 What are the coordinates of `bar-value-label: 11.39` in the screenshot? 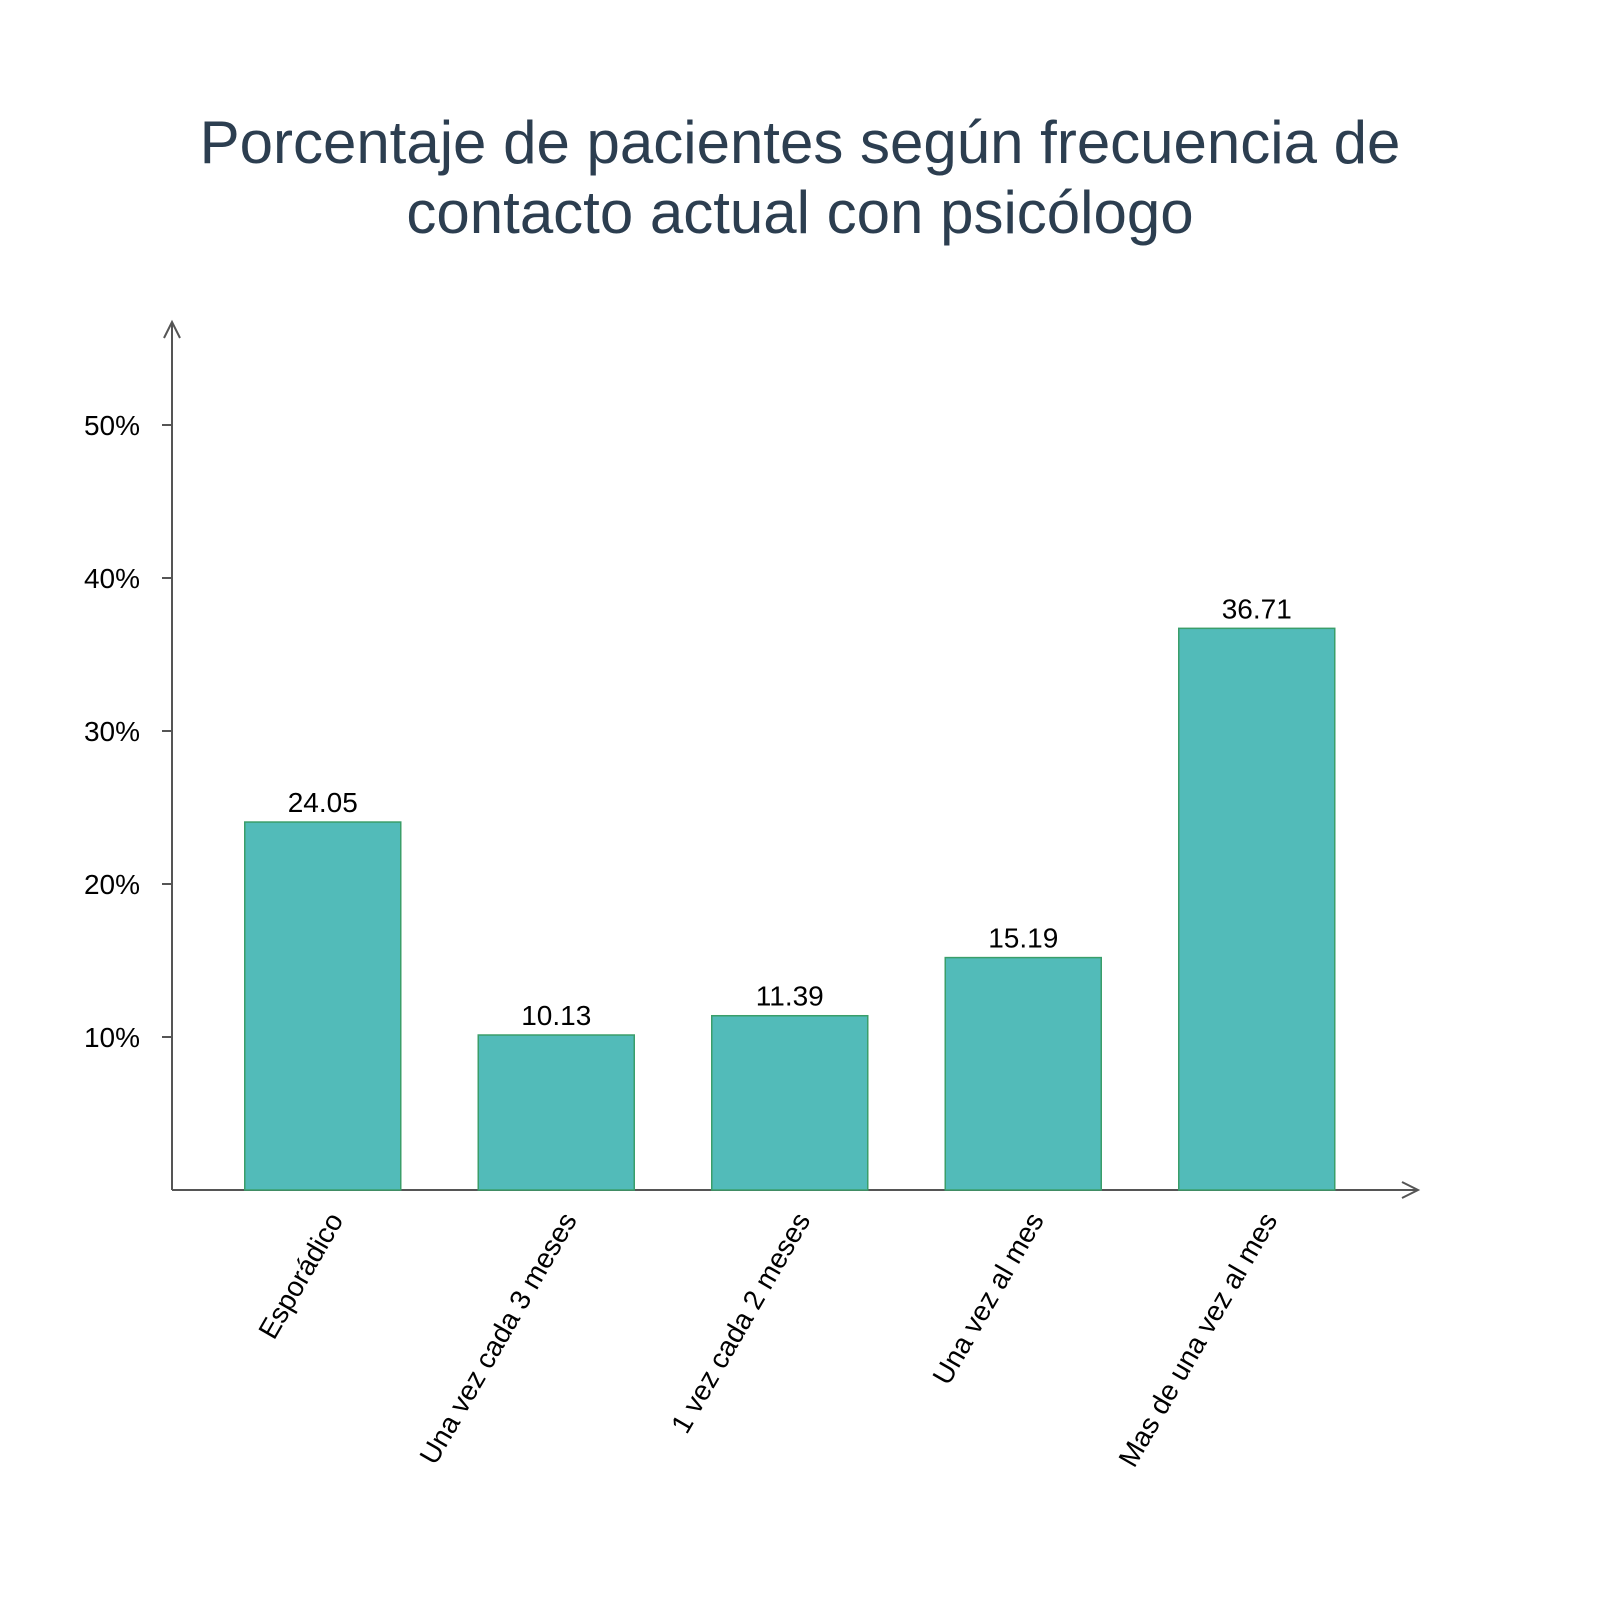 It's located at (790, 996).